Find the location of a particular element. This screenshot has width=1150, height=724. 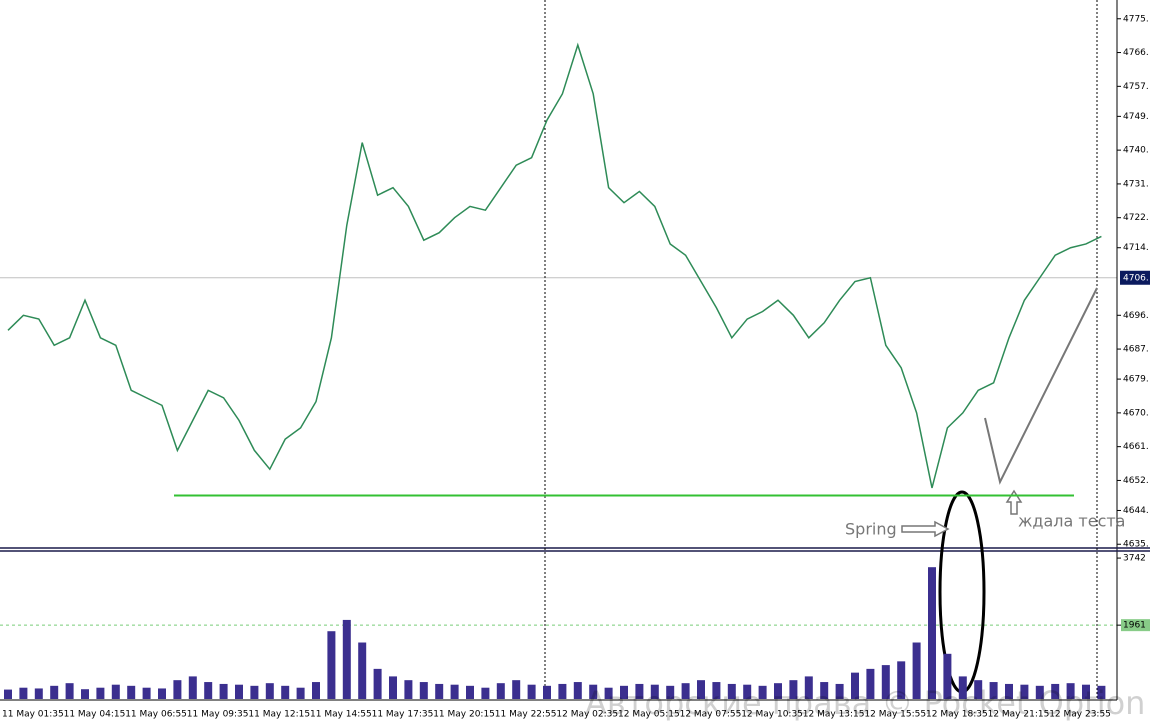

y-tick-label: 4731. is located at coordinates (1136, 184).